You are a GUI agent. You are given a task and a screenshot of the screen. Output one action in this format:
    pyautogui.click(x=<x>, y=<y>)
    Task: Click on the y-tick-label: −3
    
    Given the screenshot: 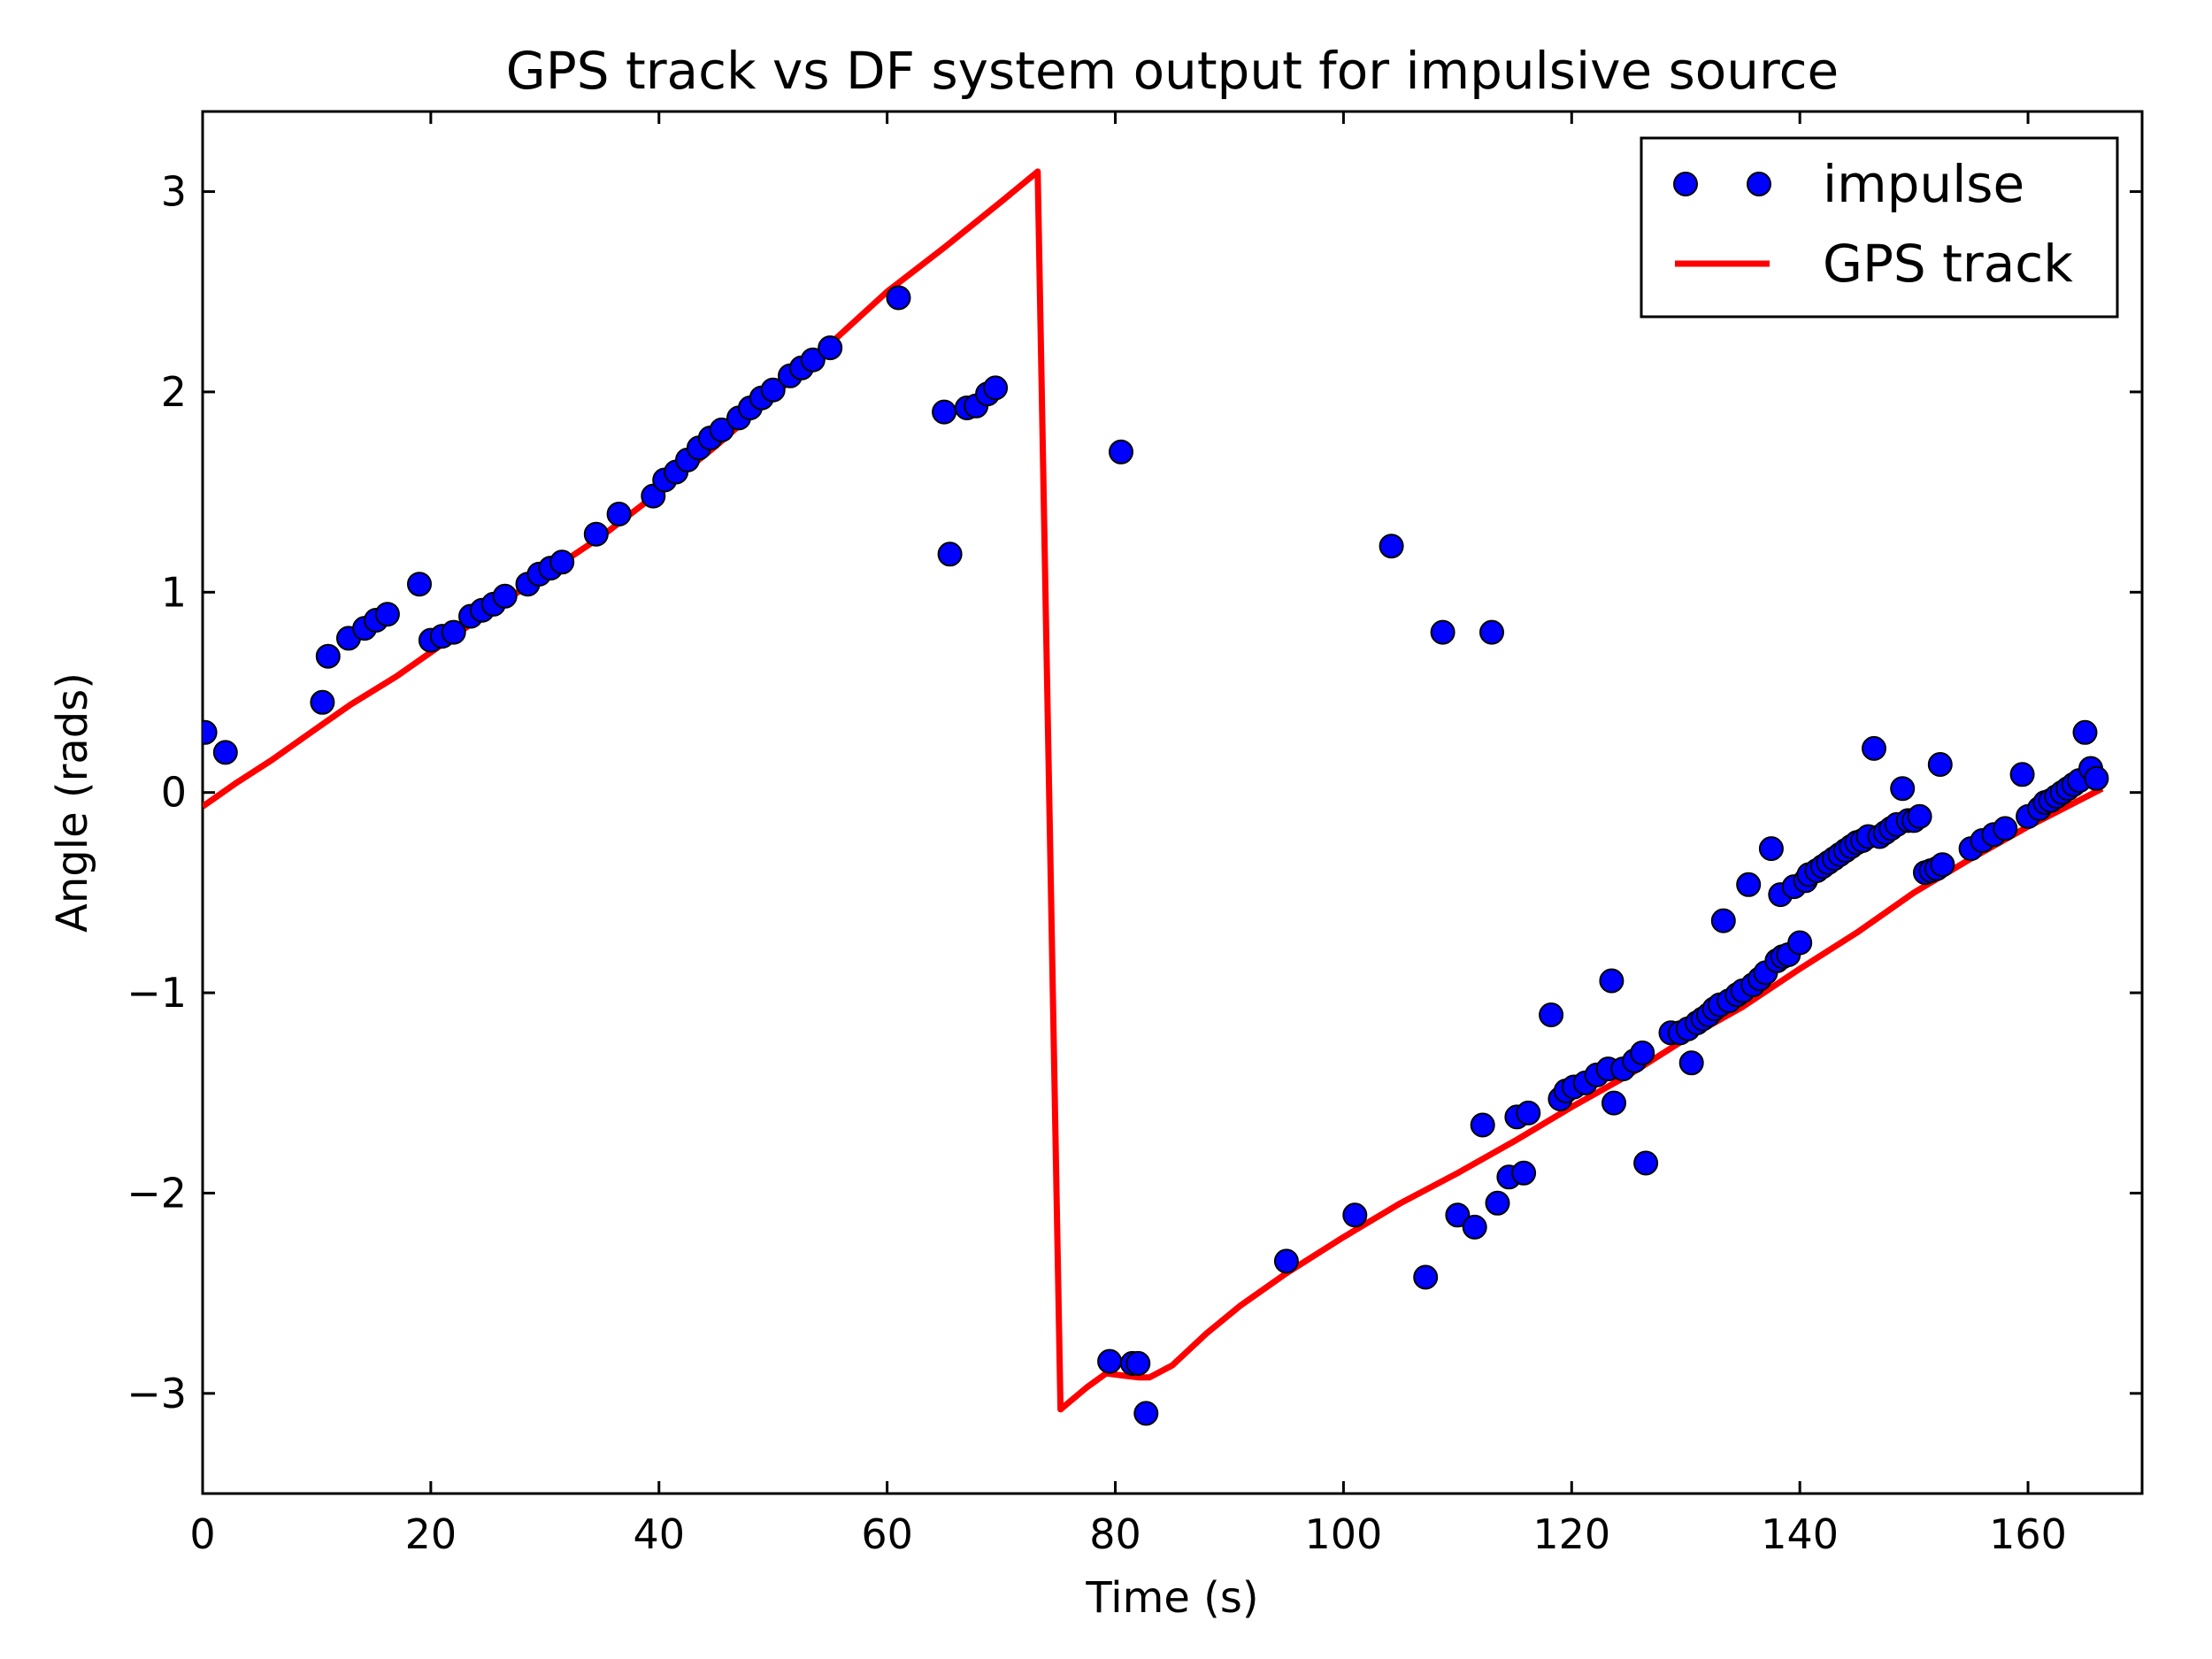 What is the action you would take?
    pyautogui.click(x=157, y=1394)
    